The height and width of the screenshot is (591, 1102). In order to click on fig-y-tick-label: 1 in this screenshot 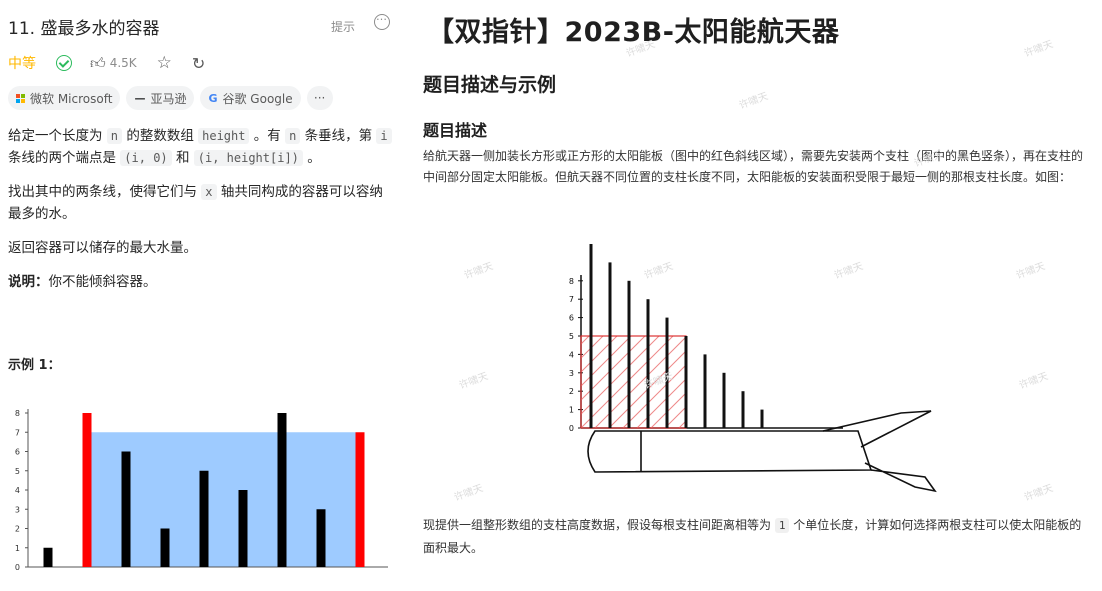, I will do `click(571, 410)`.